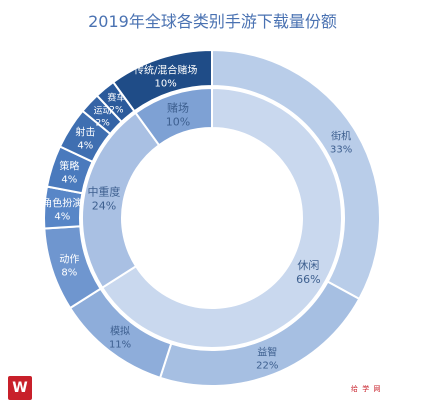 This screenshot has width=425, height=408. Describe the element at coordinates (308, 279) in the screenshot. I see `inner-ring-value-0: 66%` at that location.